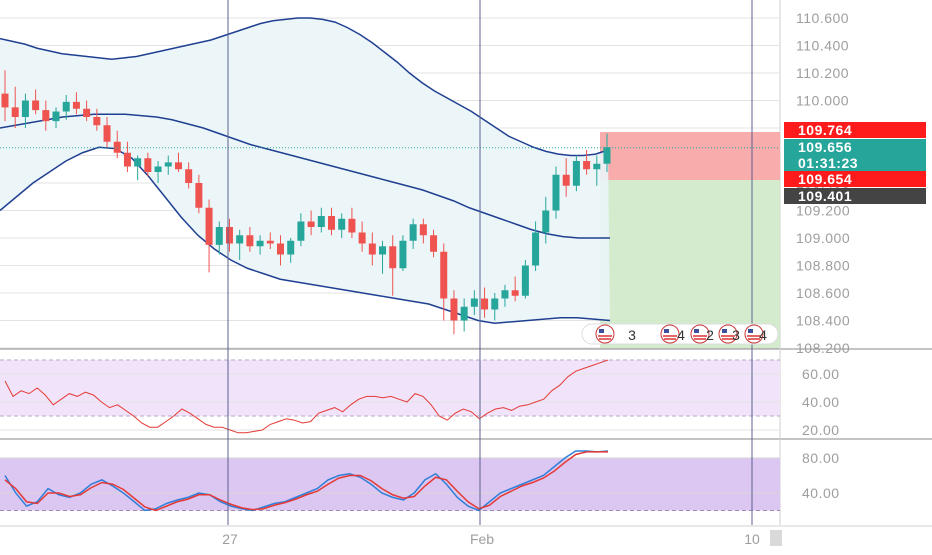 The height and width of the screenshot is (555, 932). I want to click on take-profit-badge: 109.401, so click(855, 196).